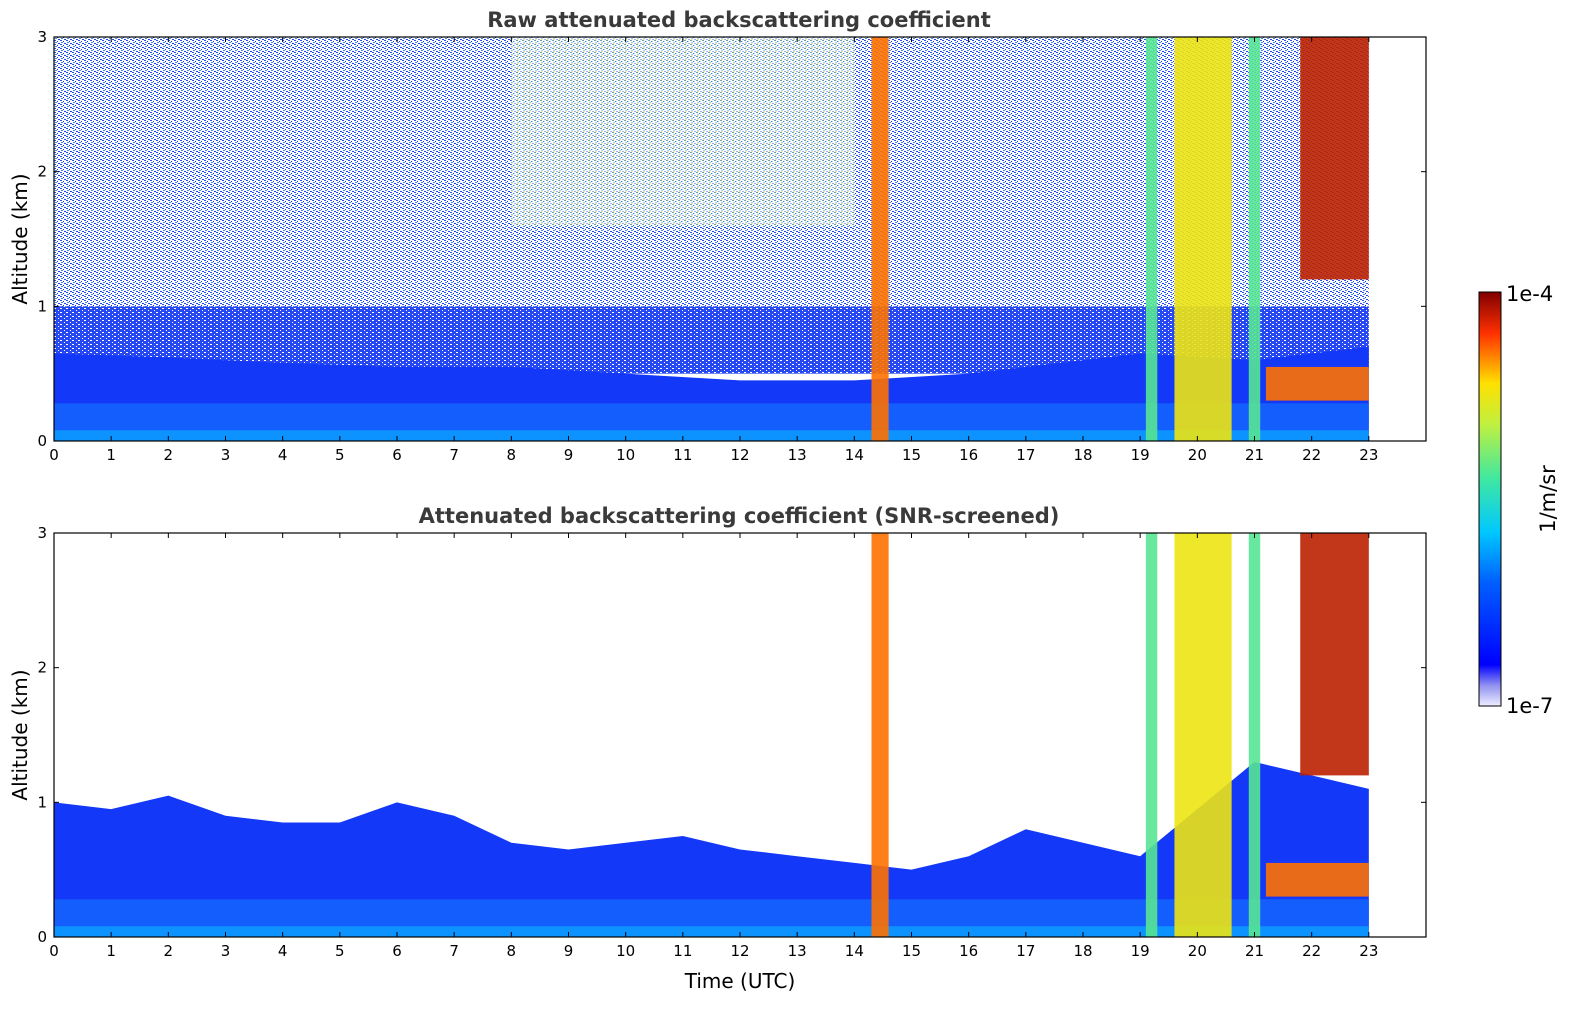 The width and height of the screenshot is (1595, 1020). What do you see at coordinates (1490, 499) in the screenshot?
I see `colorbar-gradient` at bounding box center [1490, 499].